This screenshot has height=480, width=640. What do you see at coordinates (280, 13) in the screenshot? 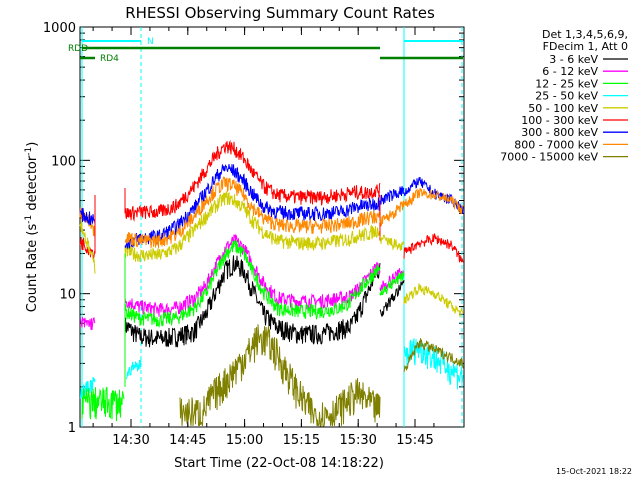
I see `chart-title: RHESSI Observing Summary Count Rates` at bounding box center [280, 13].